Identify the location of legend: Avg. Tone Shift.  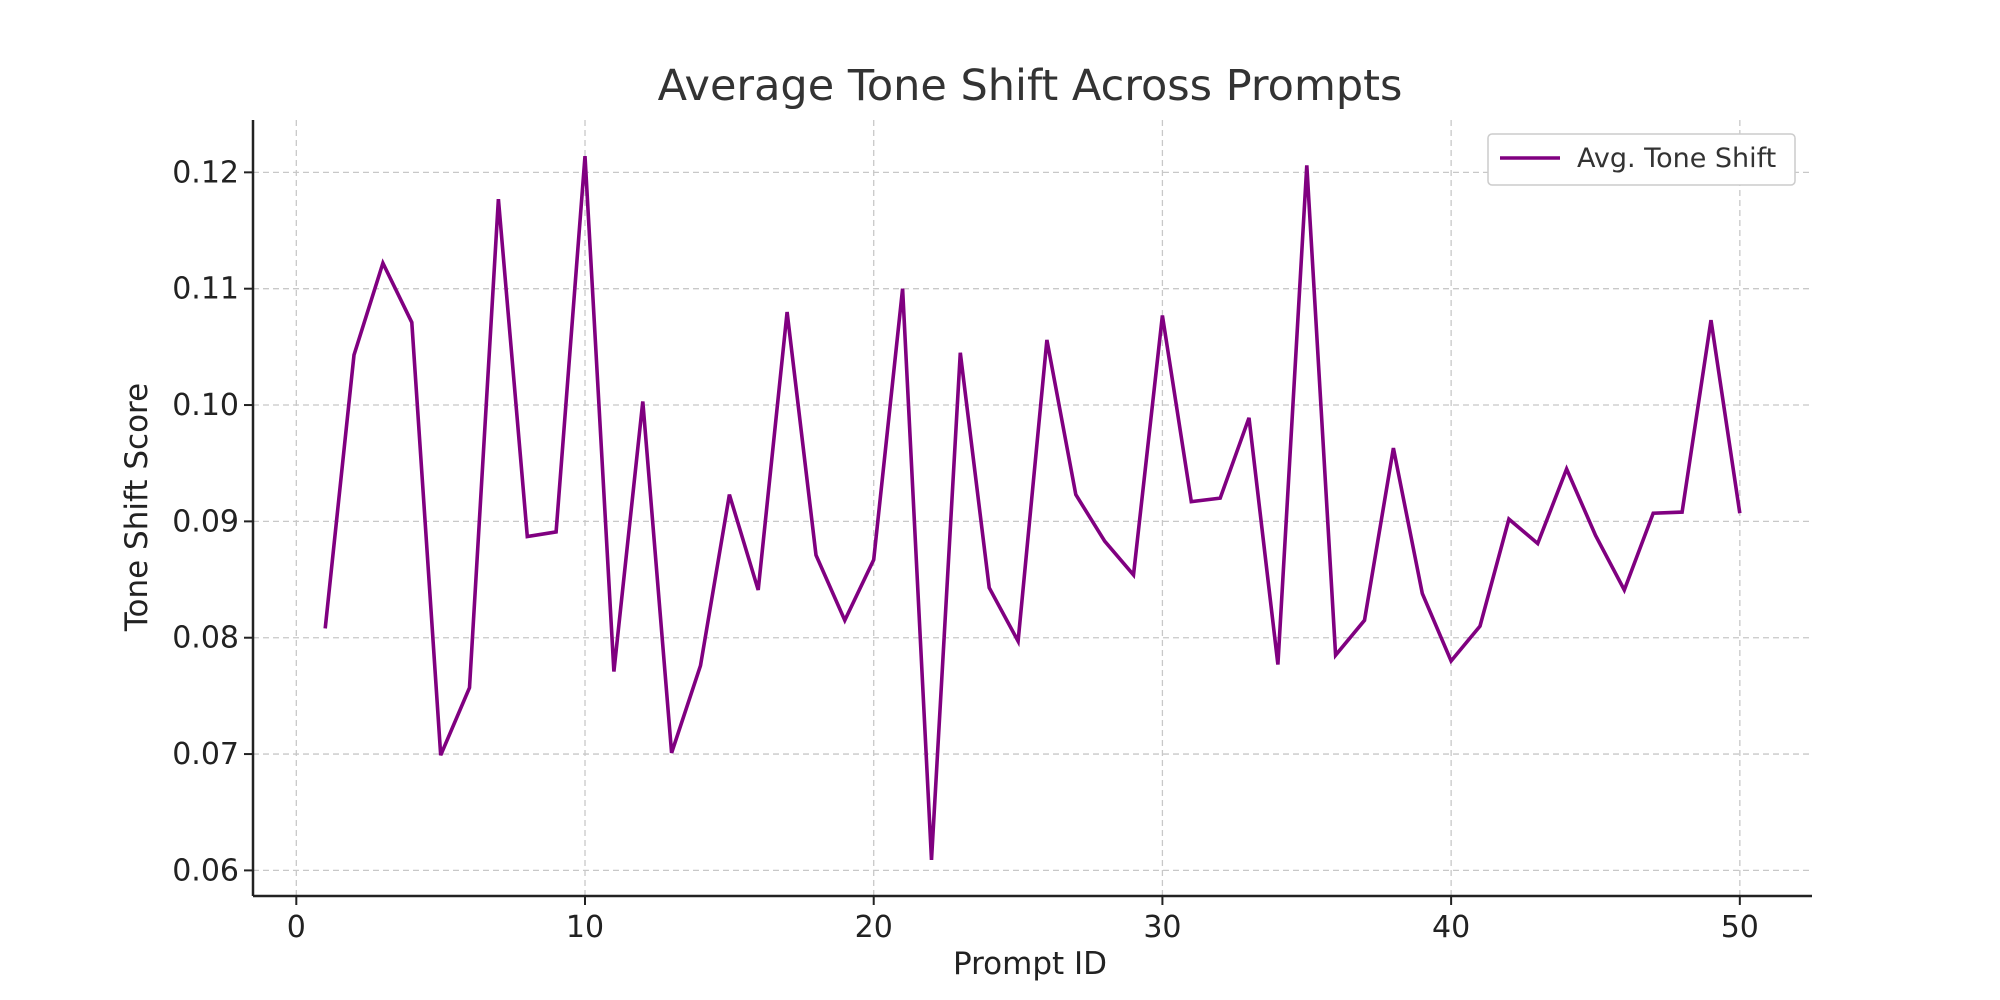
(1641, 159).